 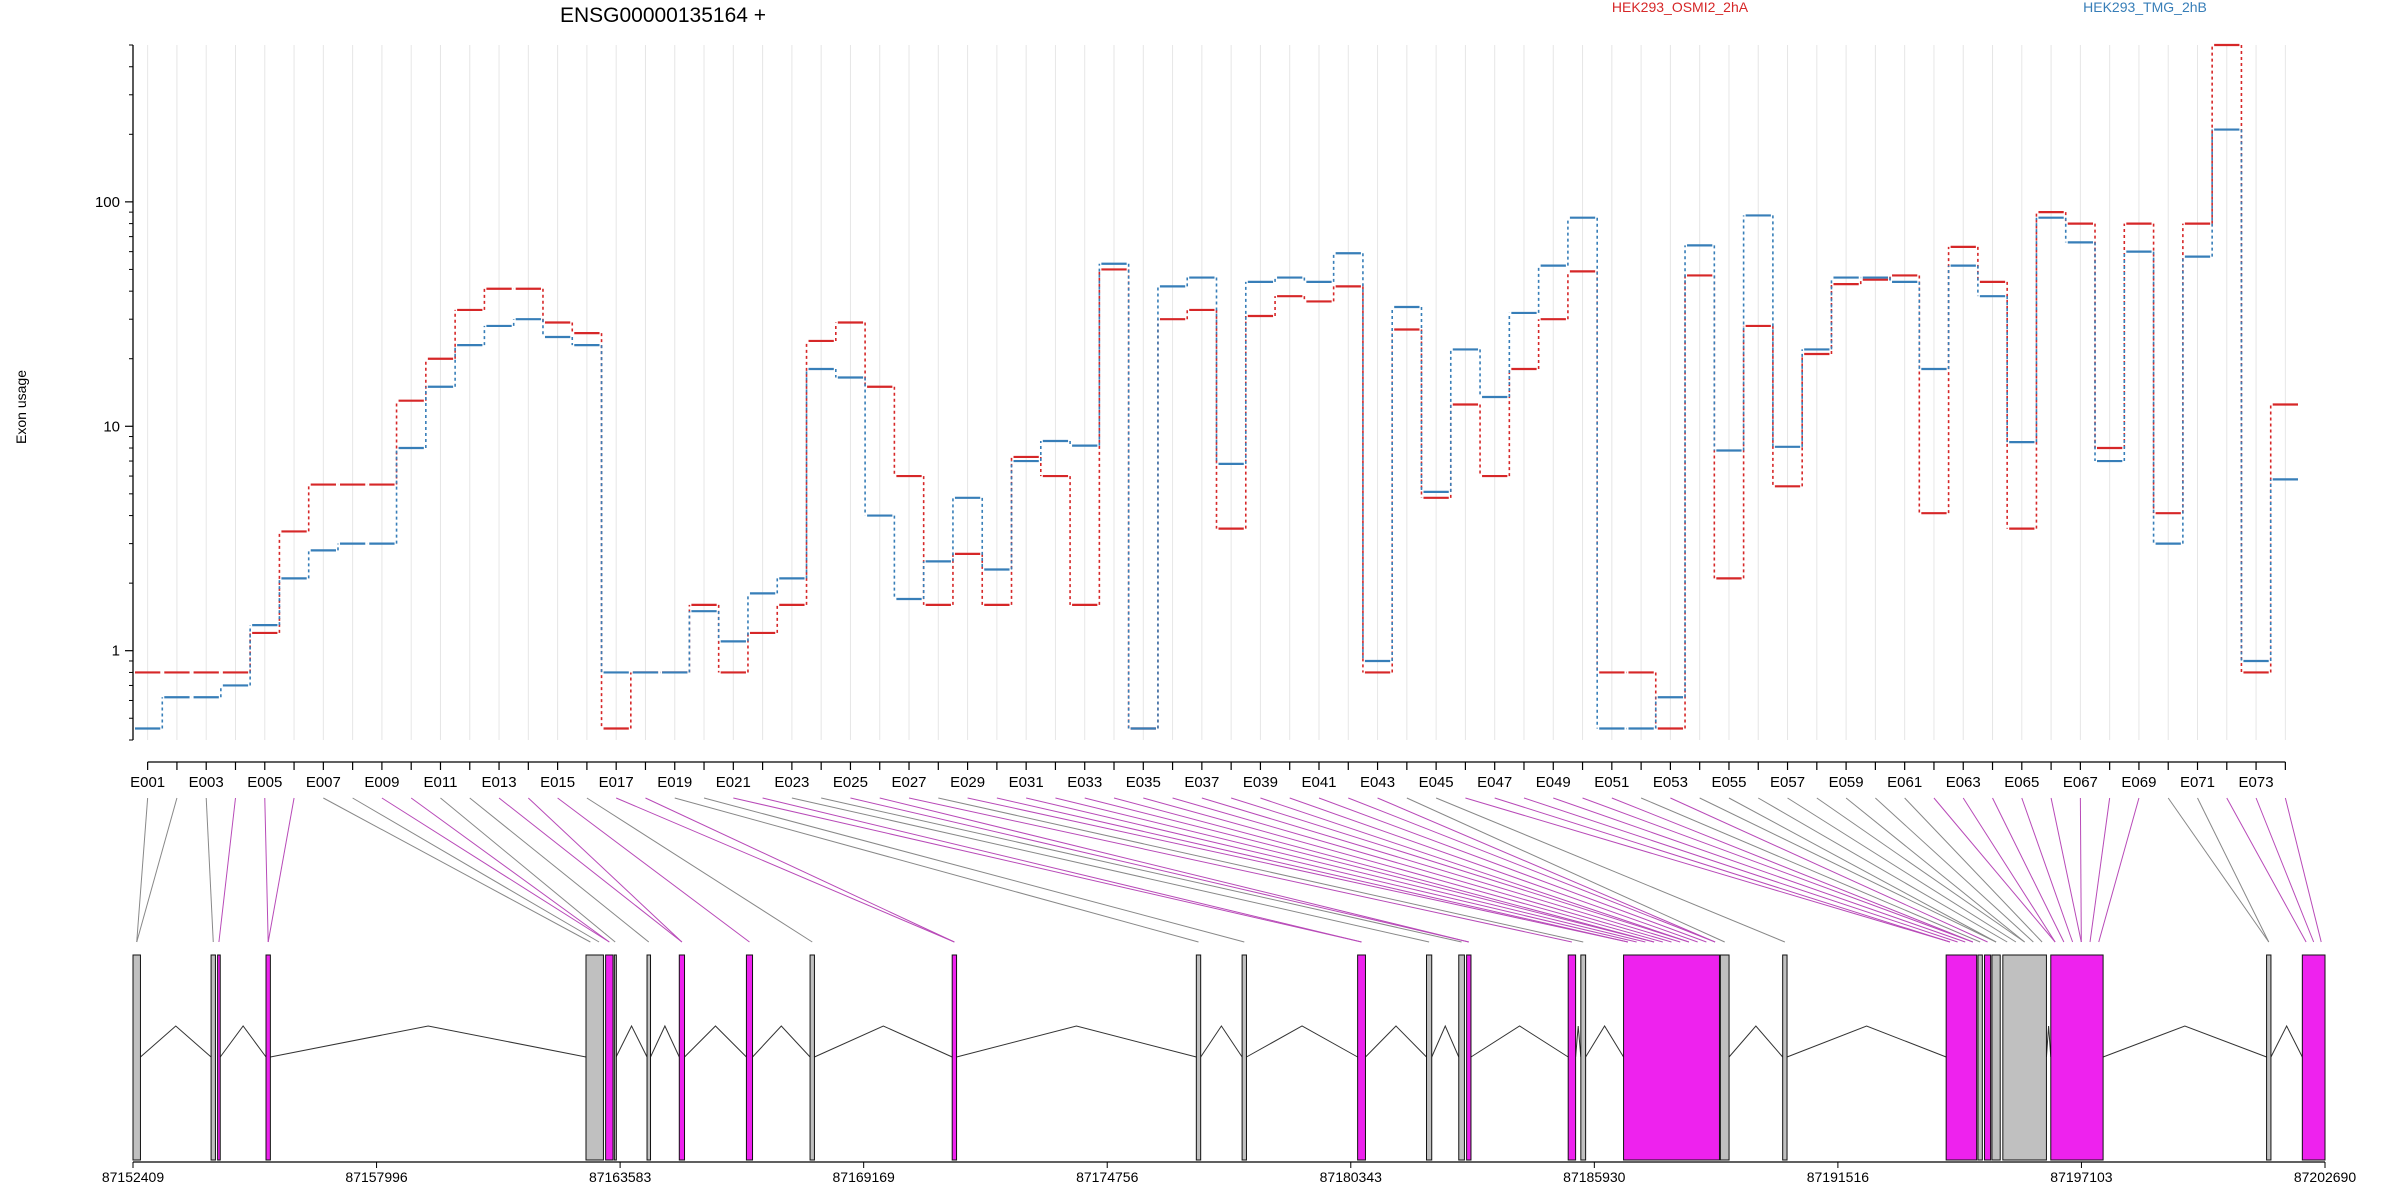 What do you see at coordinates (2119, 870) in the screenshot?
I see `connector-e069` at bounding box center [2119, 870].